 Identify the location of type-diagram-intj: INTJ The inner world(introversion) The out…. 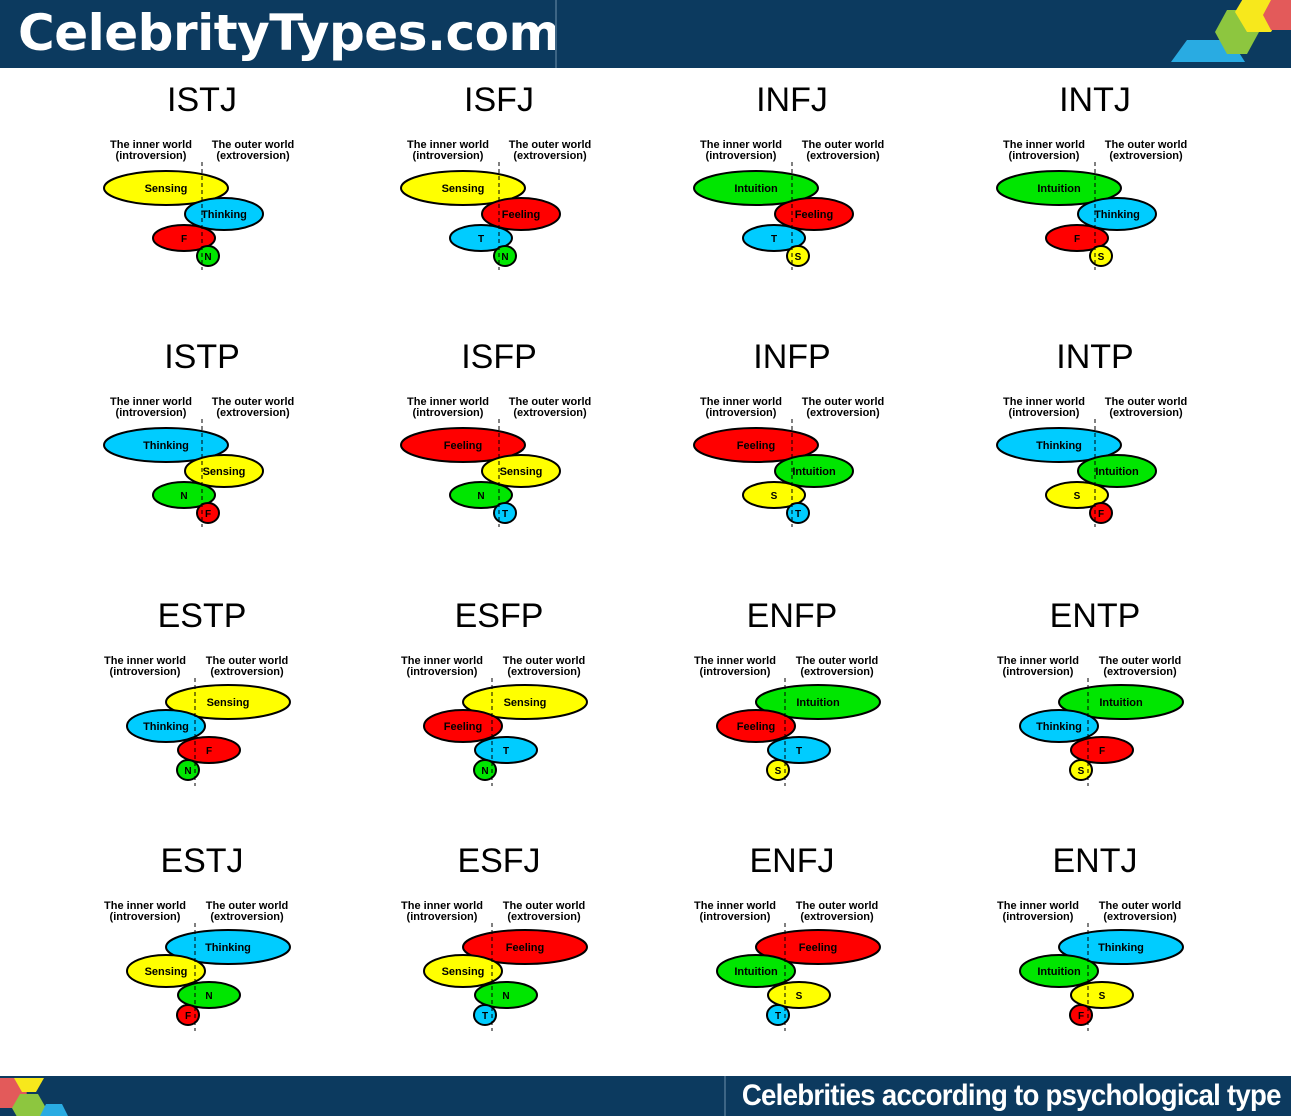
(1092, 175).